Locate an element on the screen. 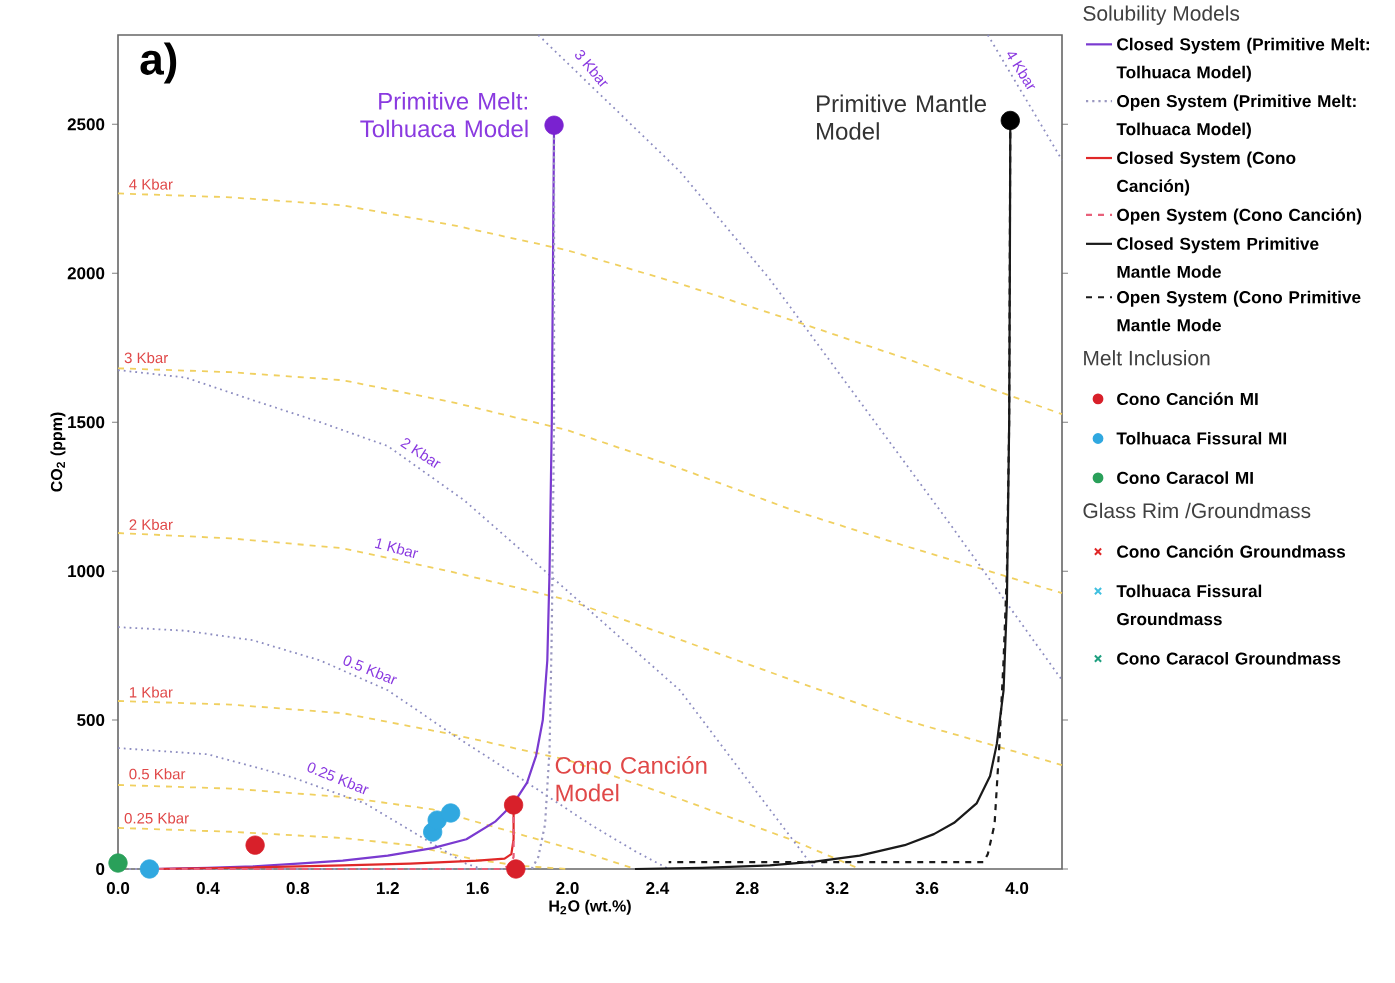  legend-label: Tolhuaca Fissural Groundmass is located at coordinates (1189, 605).